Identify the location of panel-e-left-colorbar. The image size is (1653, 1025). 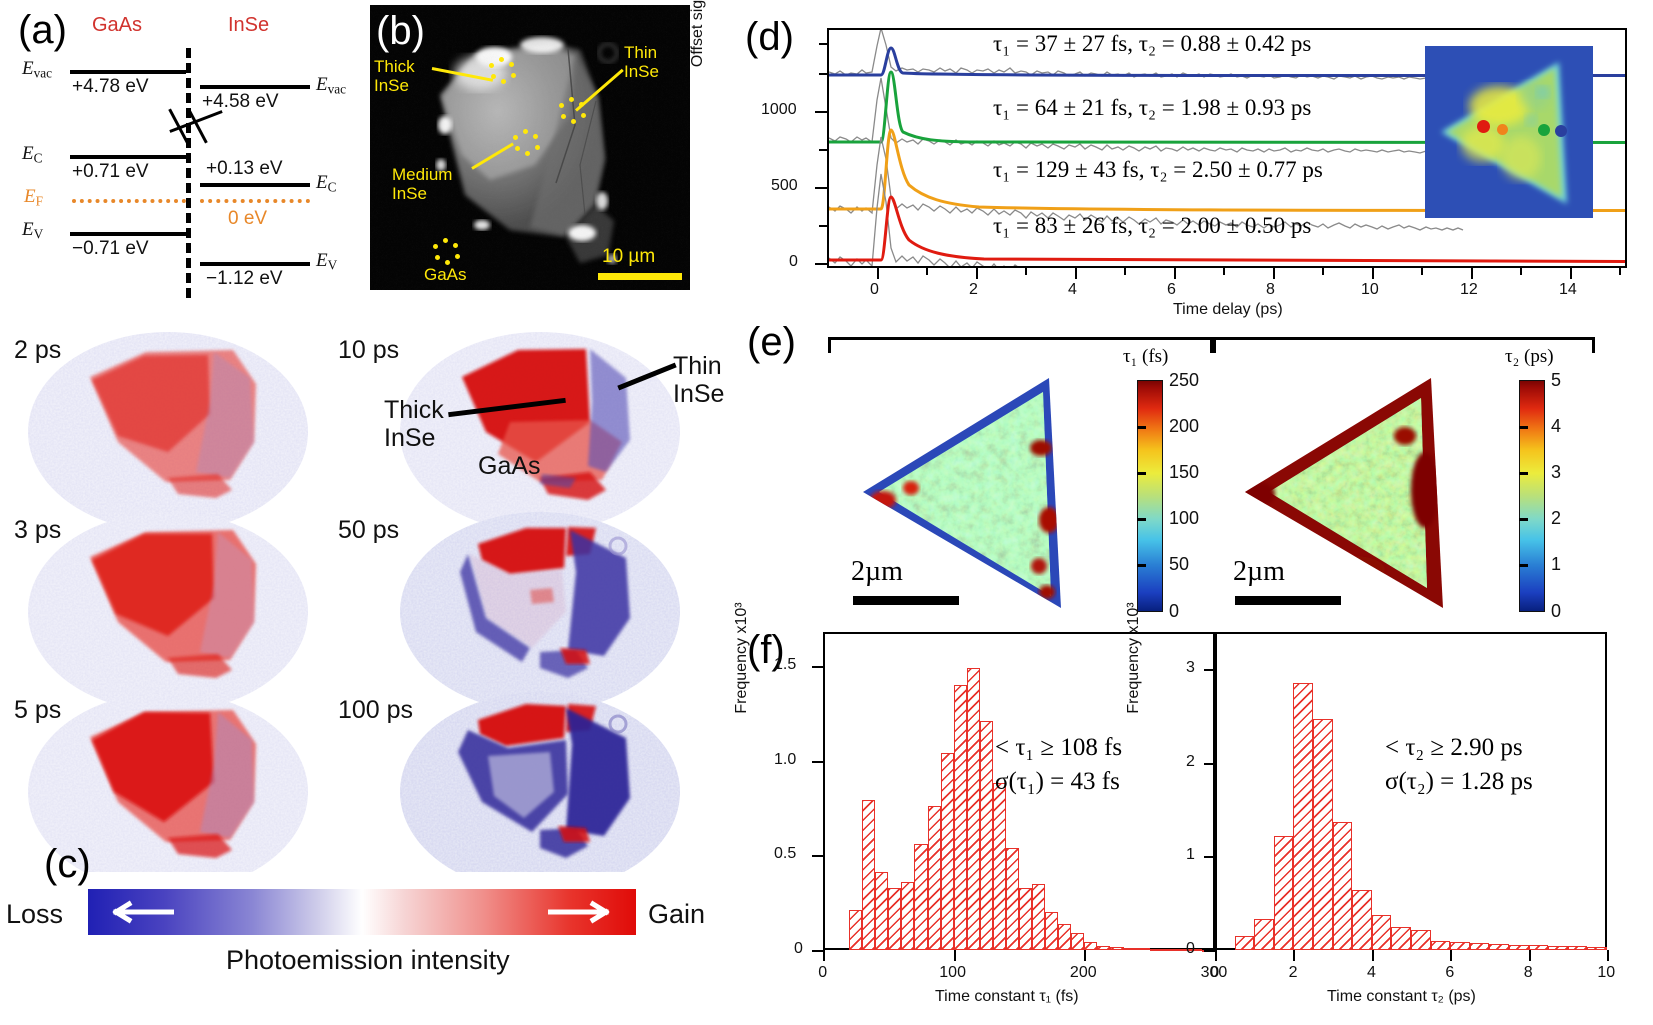
(1150, 496).